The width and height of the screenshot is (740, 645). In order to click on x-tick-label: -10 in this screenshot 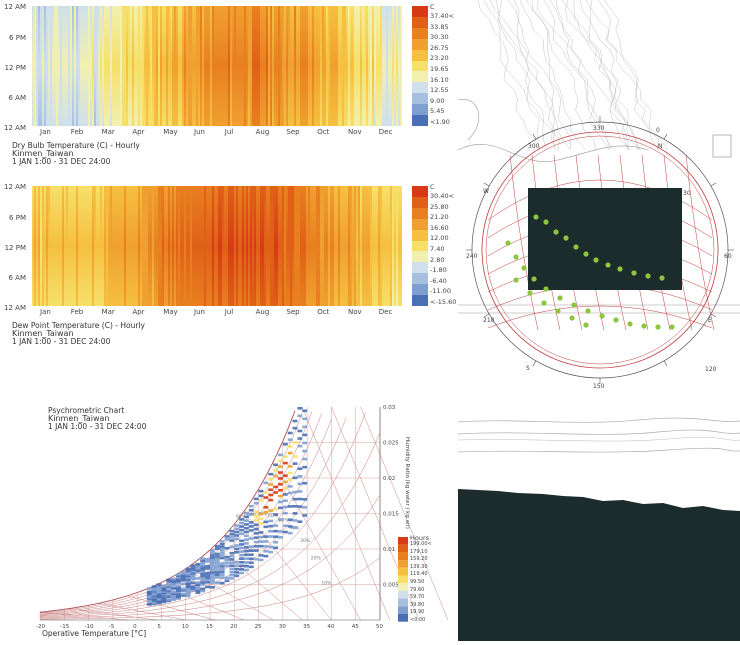, I will do `click(89, 627)`.